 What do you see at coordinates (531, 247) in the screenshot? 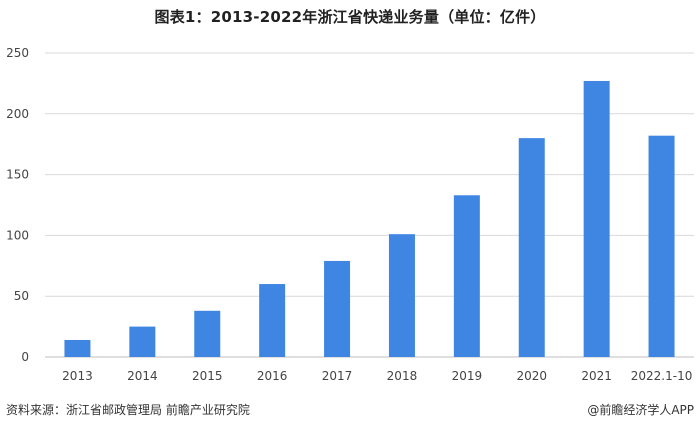
I see `bar-2020` at bounding box center [531, 247].